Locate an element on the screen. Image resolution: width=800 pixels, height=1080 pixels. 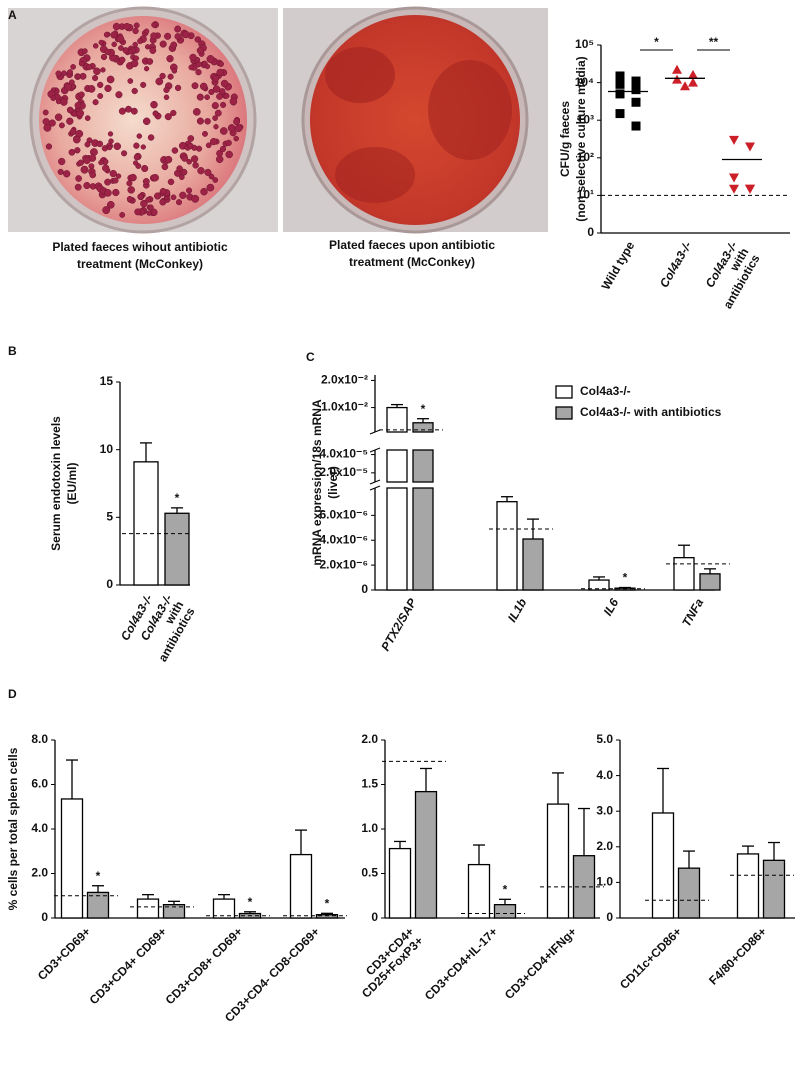
x-tick-label: TNFa is located at coordinates (692, 612).